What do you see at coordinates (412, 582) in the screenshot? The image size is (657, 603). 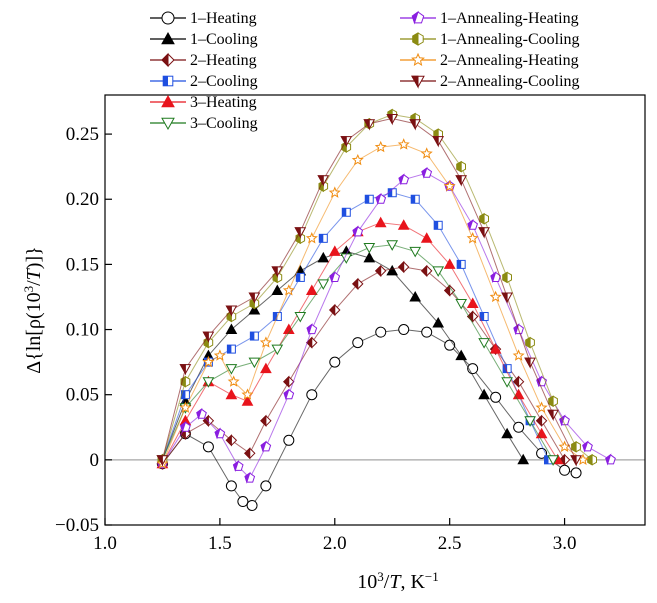 I see `x-label-sep: , K` at bounding box center [412, 582].